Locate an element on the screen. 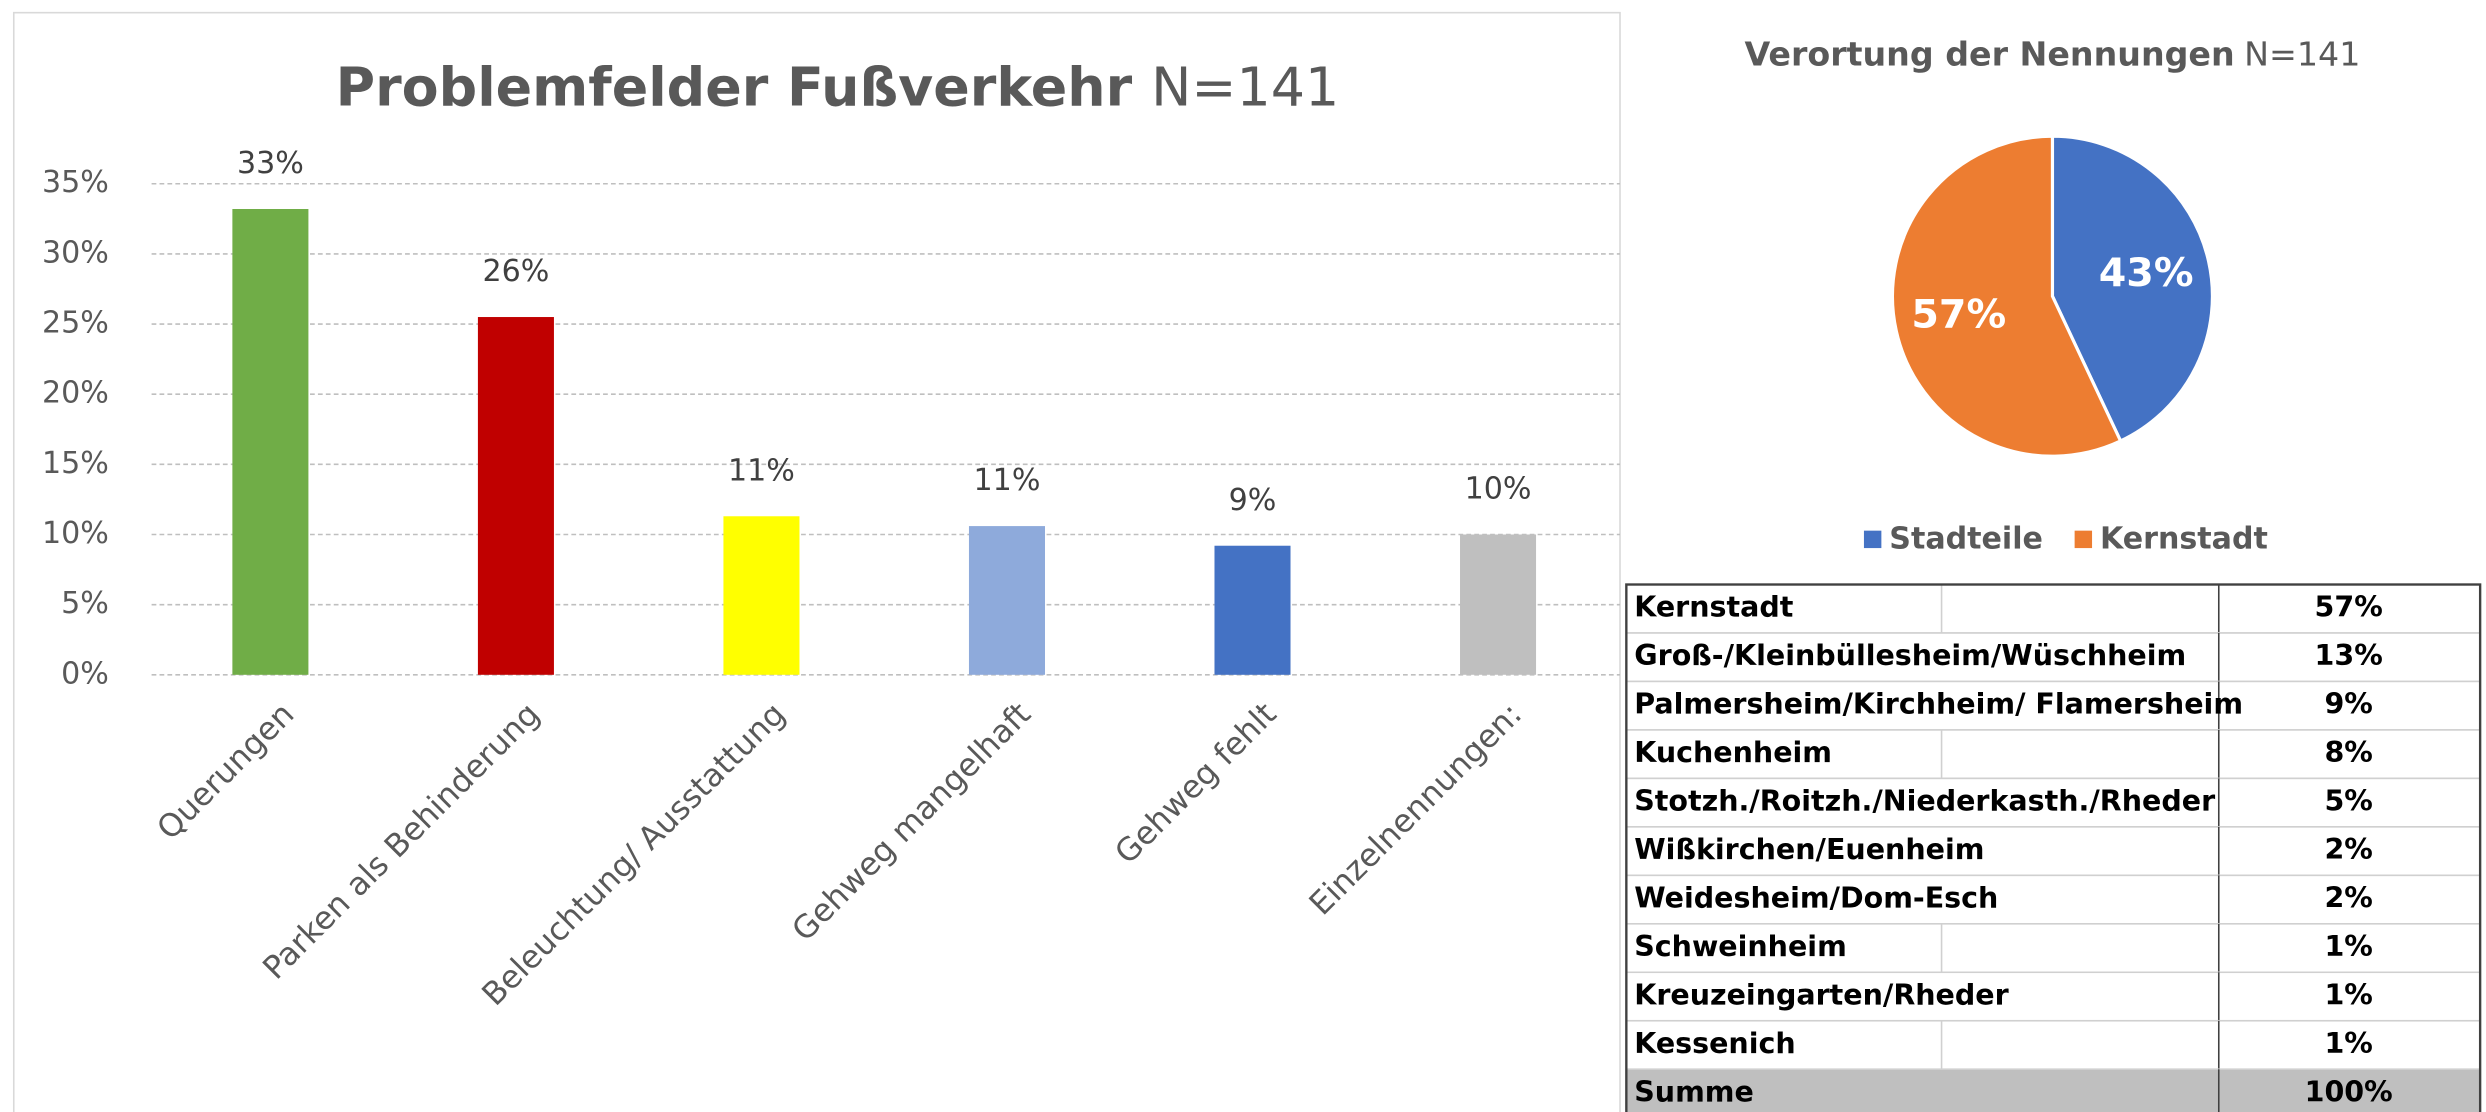  legend-label: Kernstadt is located at coordinates (2184, 539).